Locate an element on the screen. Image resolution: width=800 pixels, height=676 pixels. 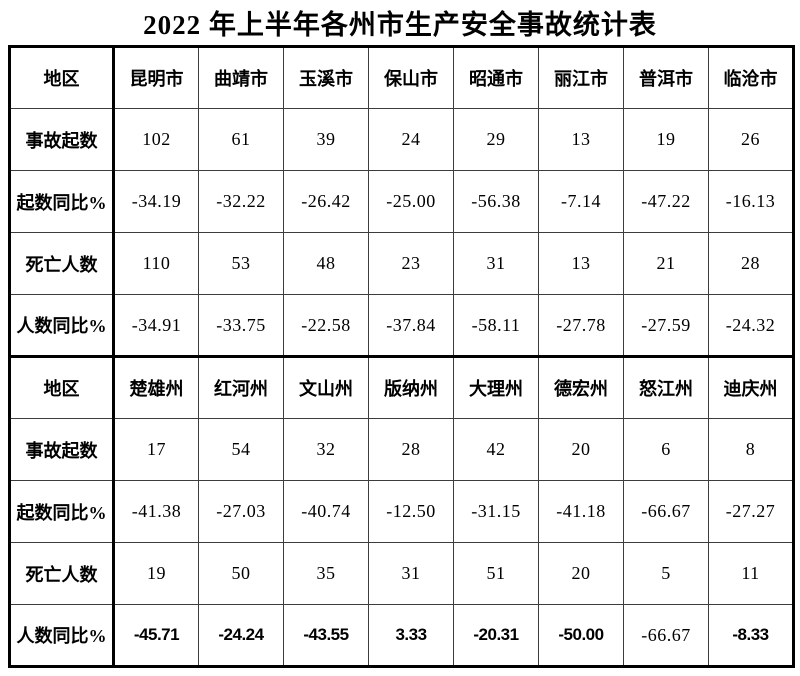
value-cell: 11 is located at coordinates (751, 573).